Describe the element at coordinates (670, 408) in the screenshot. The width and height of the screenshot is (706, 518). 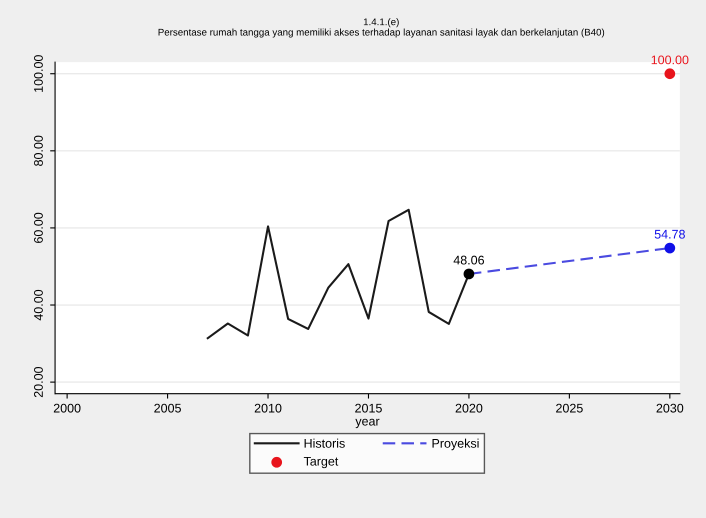
I see `x-tick-label: 2030` at that location.